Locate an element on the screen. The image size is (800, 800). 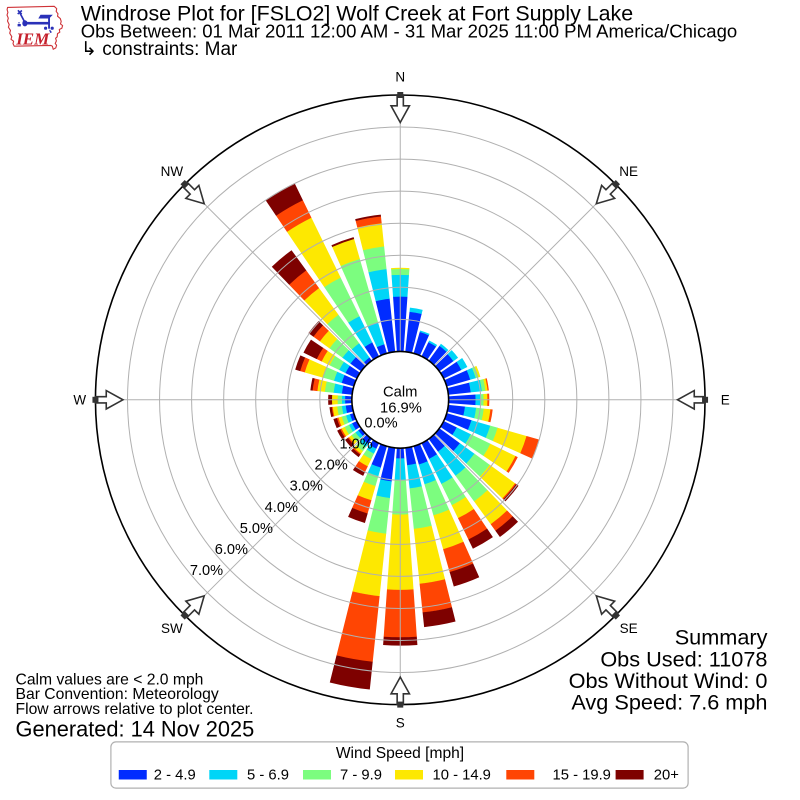
svg-text: 10 - 14.9 is located at coordinates (462, 776).